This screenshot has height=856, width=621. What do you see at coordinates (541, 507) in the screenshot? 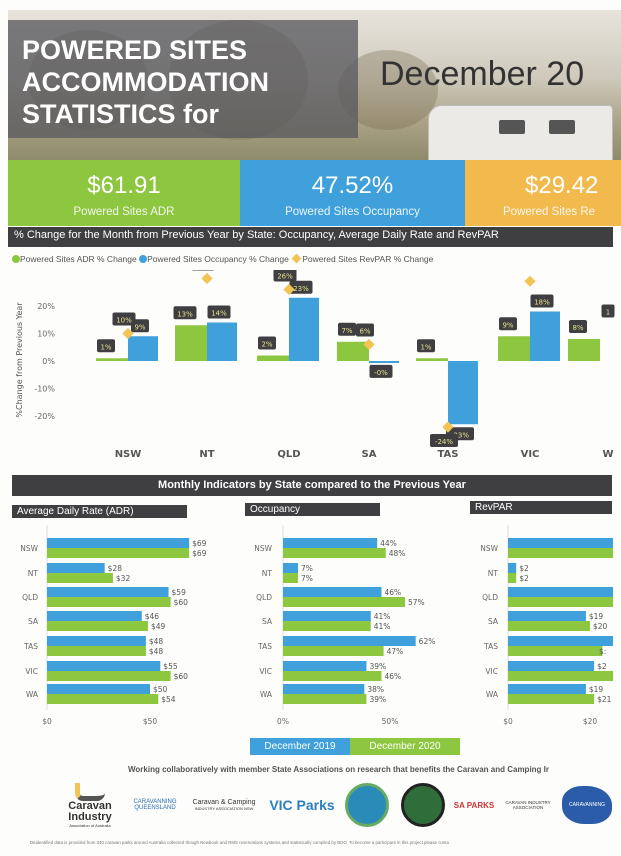
I see `panel-title-revpar: RevPAR` at bounding box center [541, 507].